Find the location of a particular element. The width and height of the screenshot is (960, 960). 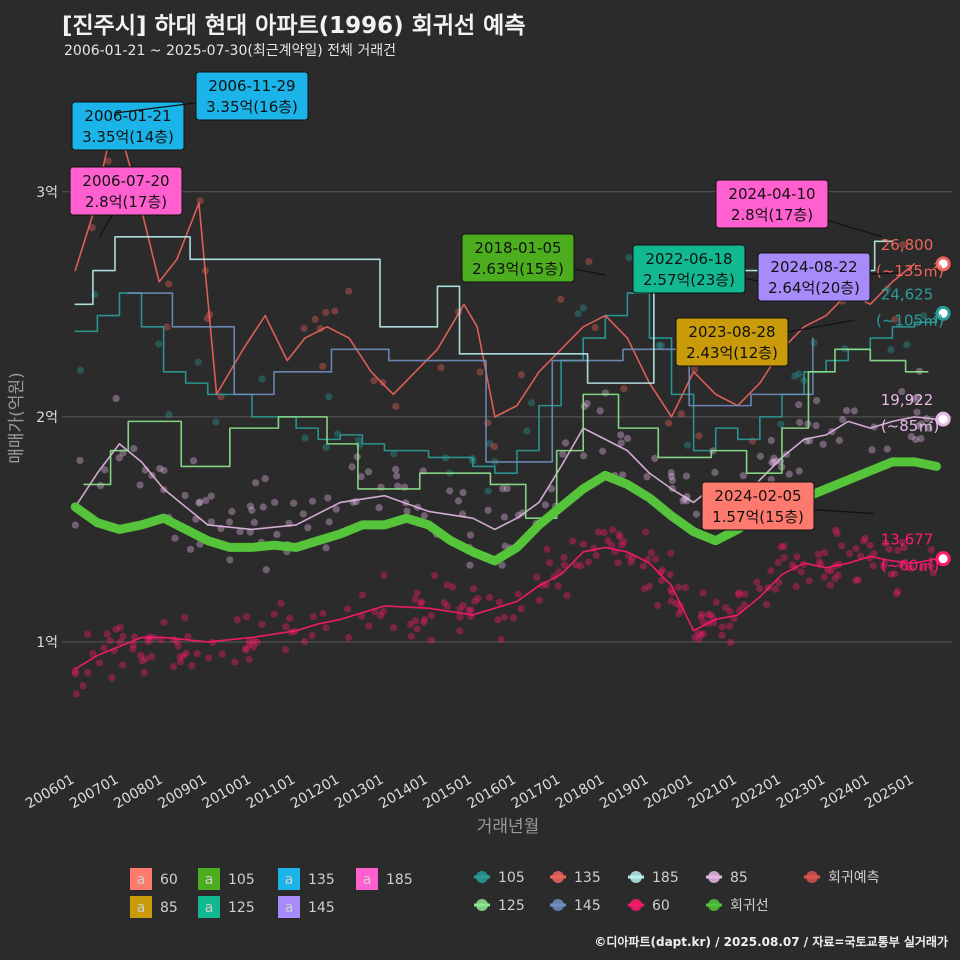

annotation-date: 2022-06-18 is located at coordinates (688, 259).